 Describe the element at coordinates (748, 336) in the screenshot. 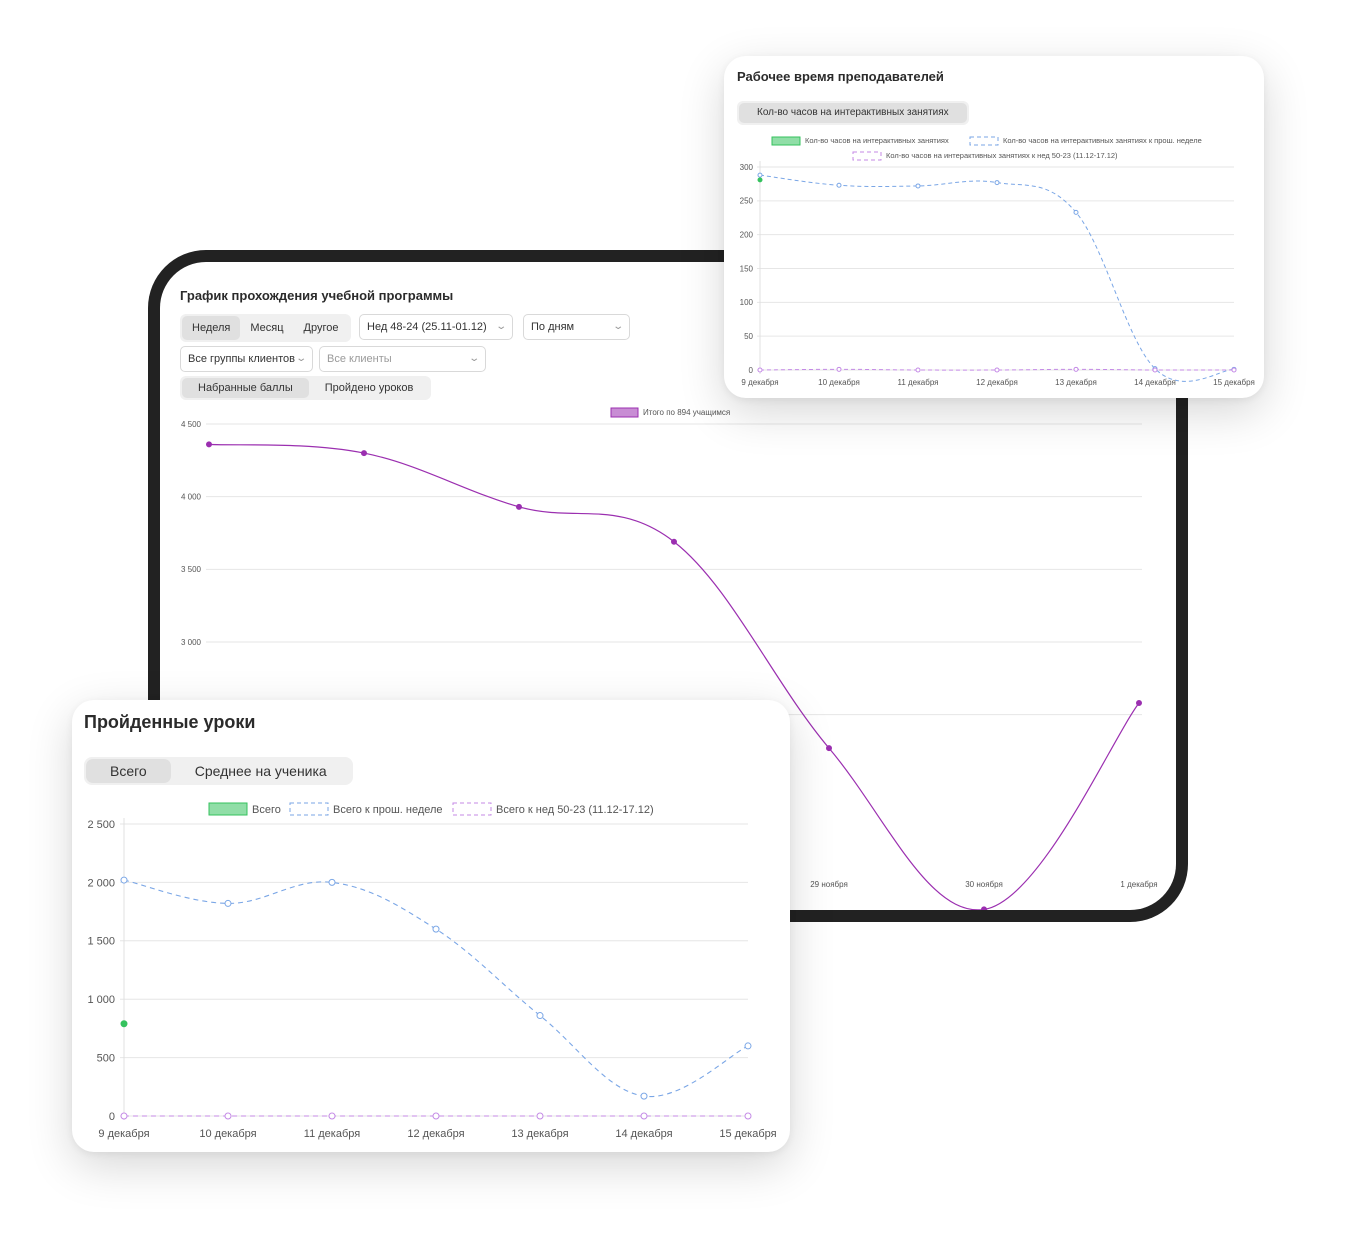

I see `y-tick-label: 50` at that location.